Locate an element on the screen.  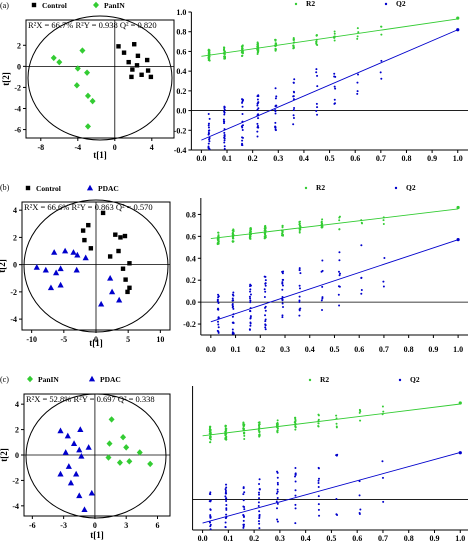
x-tick-label: 10 is located at coordinates (160, 339).